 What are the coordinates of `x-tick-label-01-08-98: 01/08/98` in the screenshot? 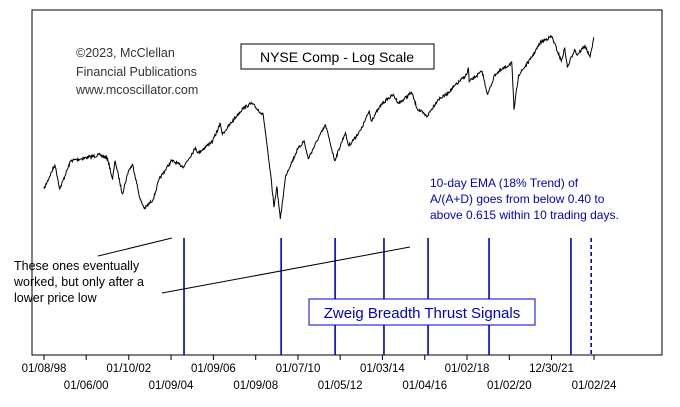 It's located at (44, 369).